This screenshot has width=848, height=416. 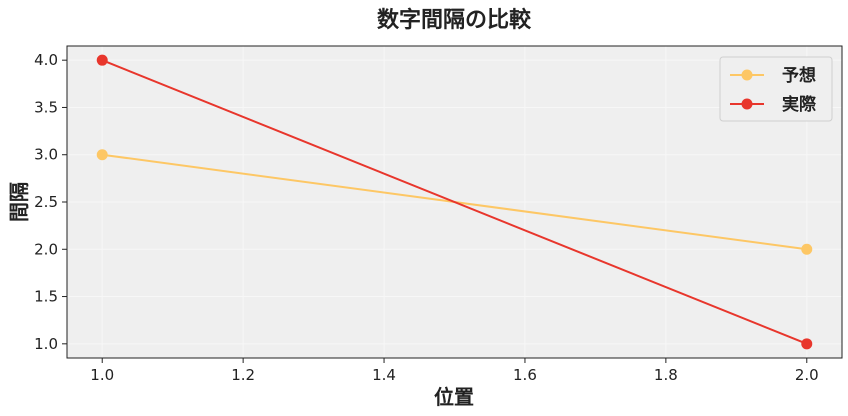 I want to click on x-axis-label: 位置, so click(x=454, y=397).